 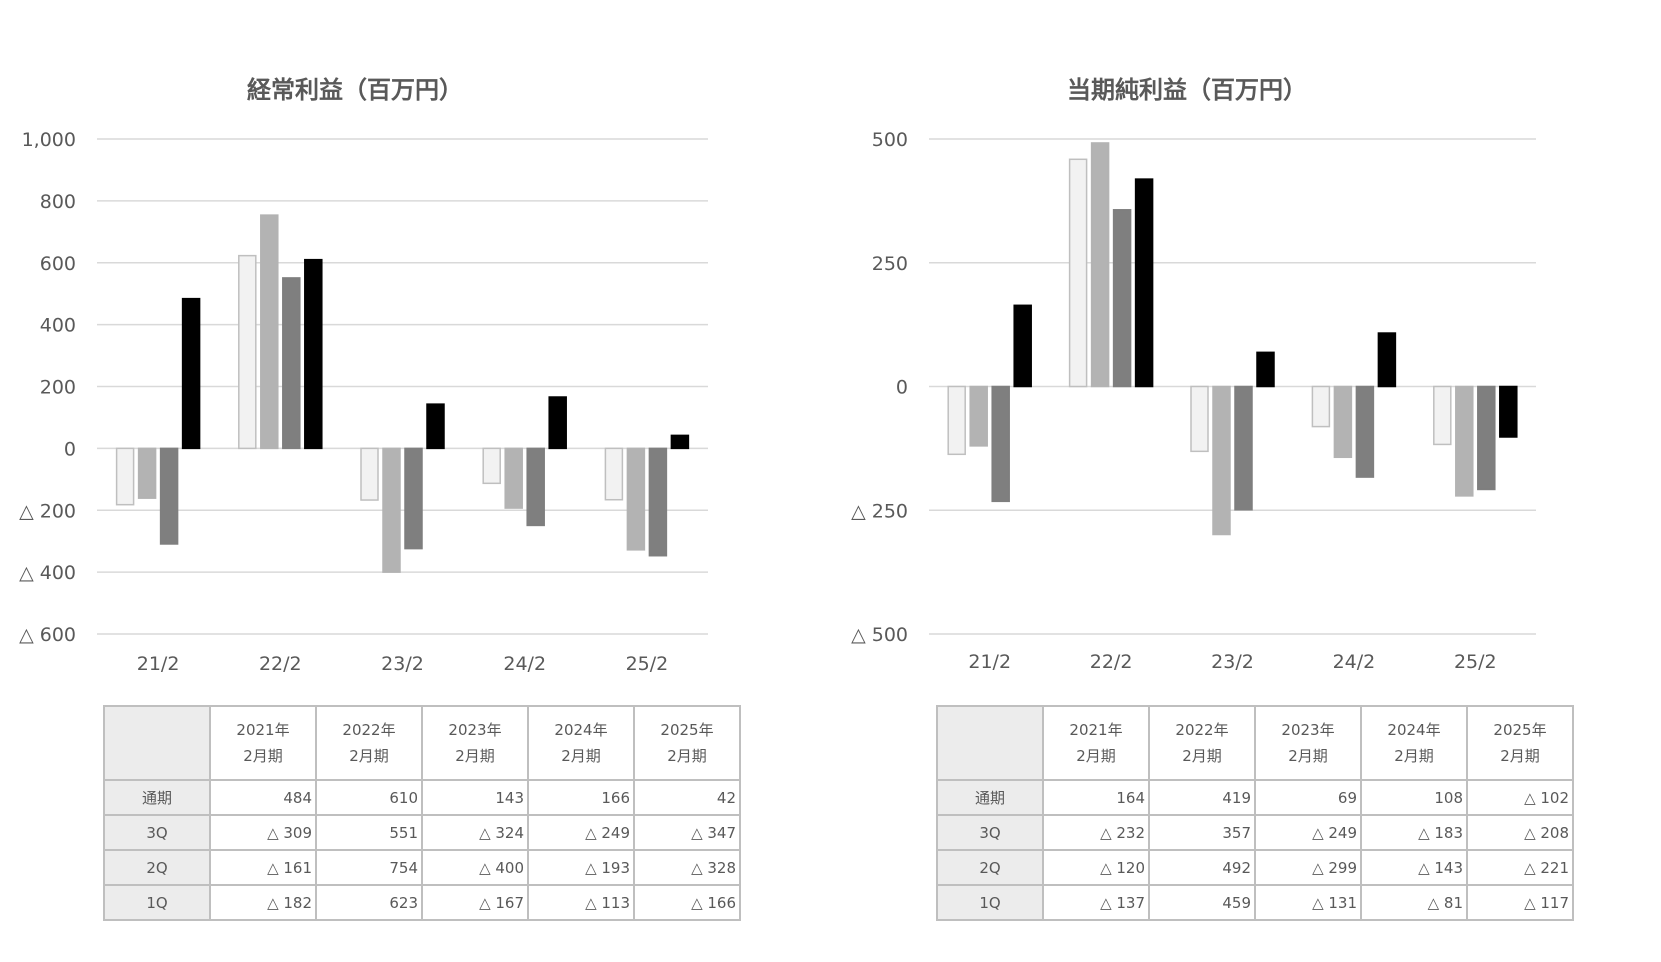 I want to click on table-cell: 492, so click(x=1202, y=867).